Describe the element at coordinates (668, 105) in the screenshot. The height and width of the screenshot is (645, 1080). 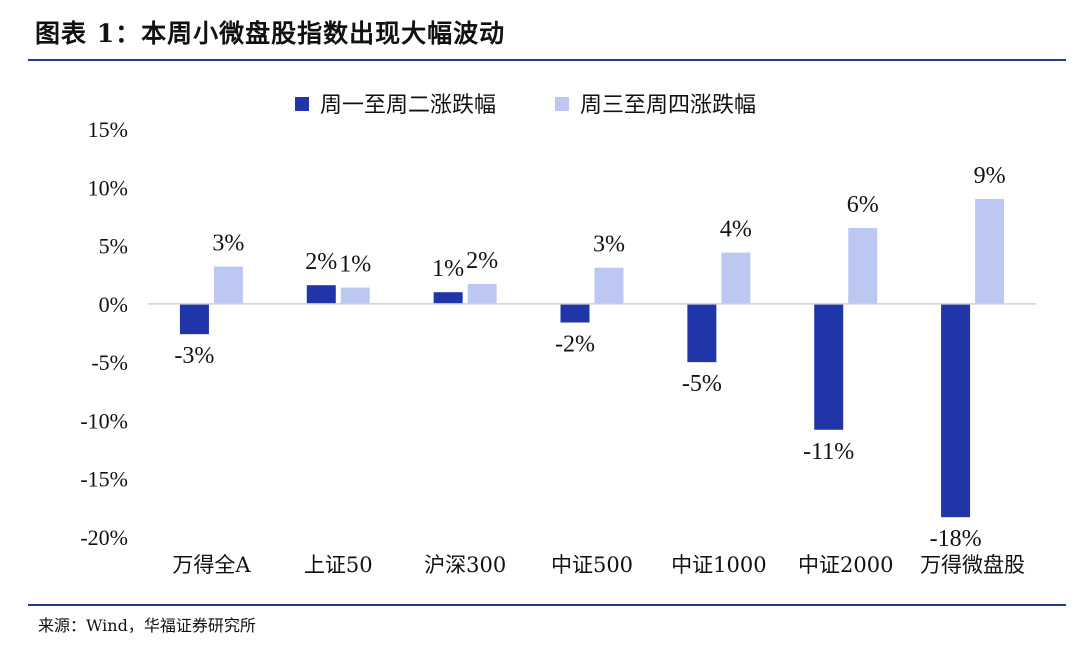
I see `legend-label-series-2: 周三至周四涨跌幅` at that location.